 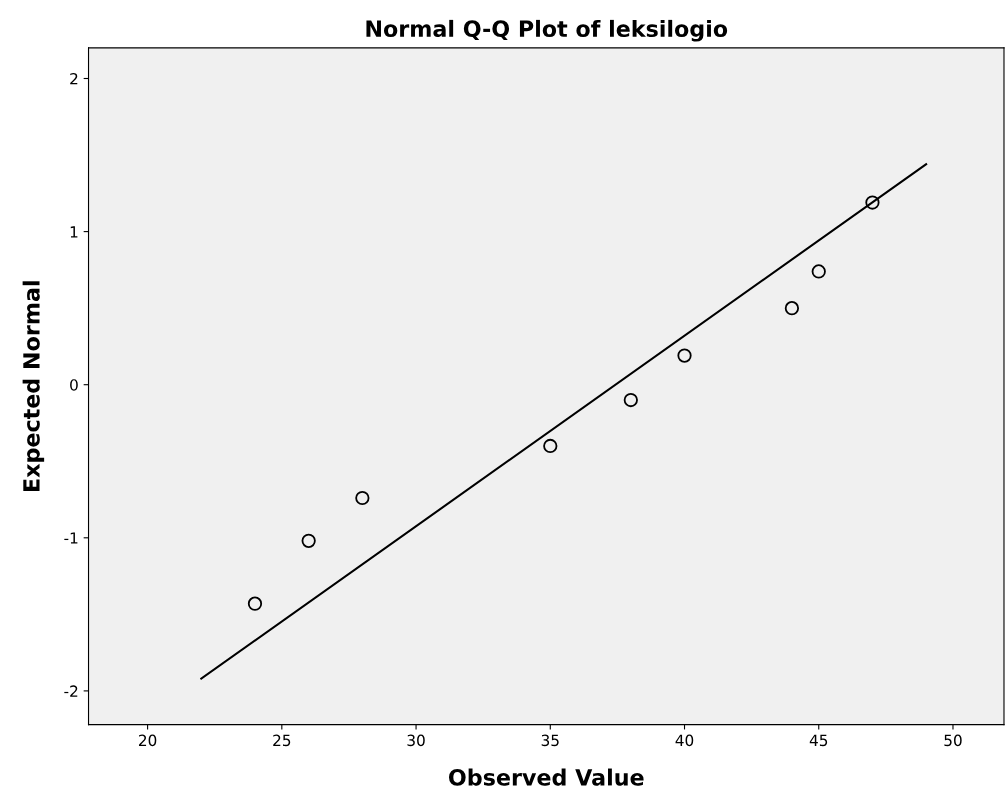 I want to click on x-tick-label: 30, so click(x=416, y=740).